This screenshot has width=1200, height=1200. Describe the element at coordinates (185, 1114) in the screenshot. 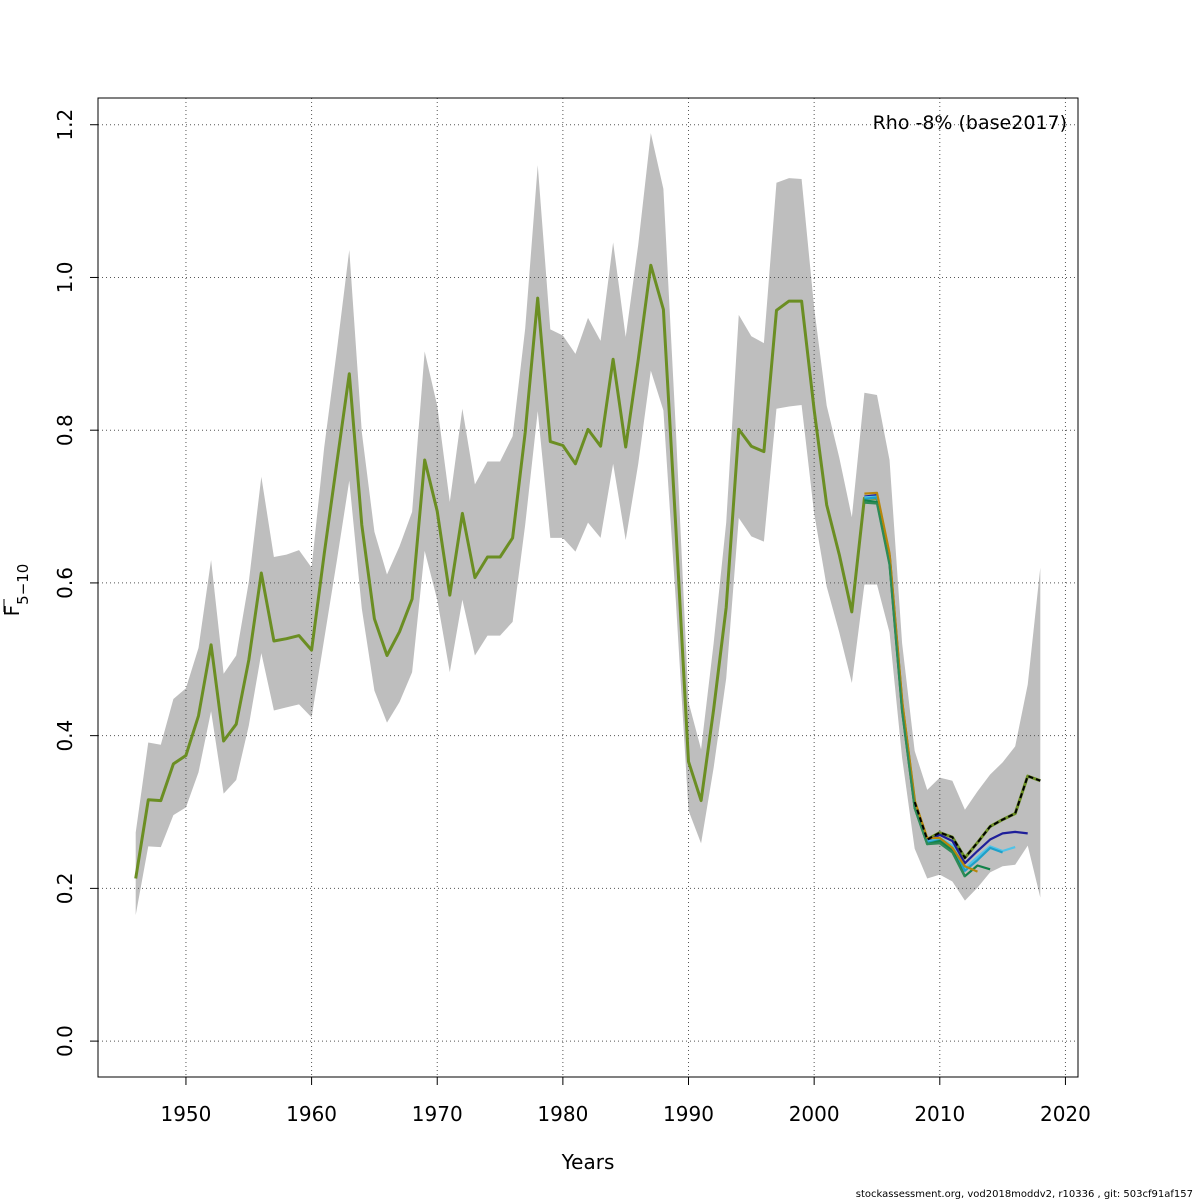

I see `x-tick-label-0: 1950` at that location.